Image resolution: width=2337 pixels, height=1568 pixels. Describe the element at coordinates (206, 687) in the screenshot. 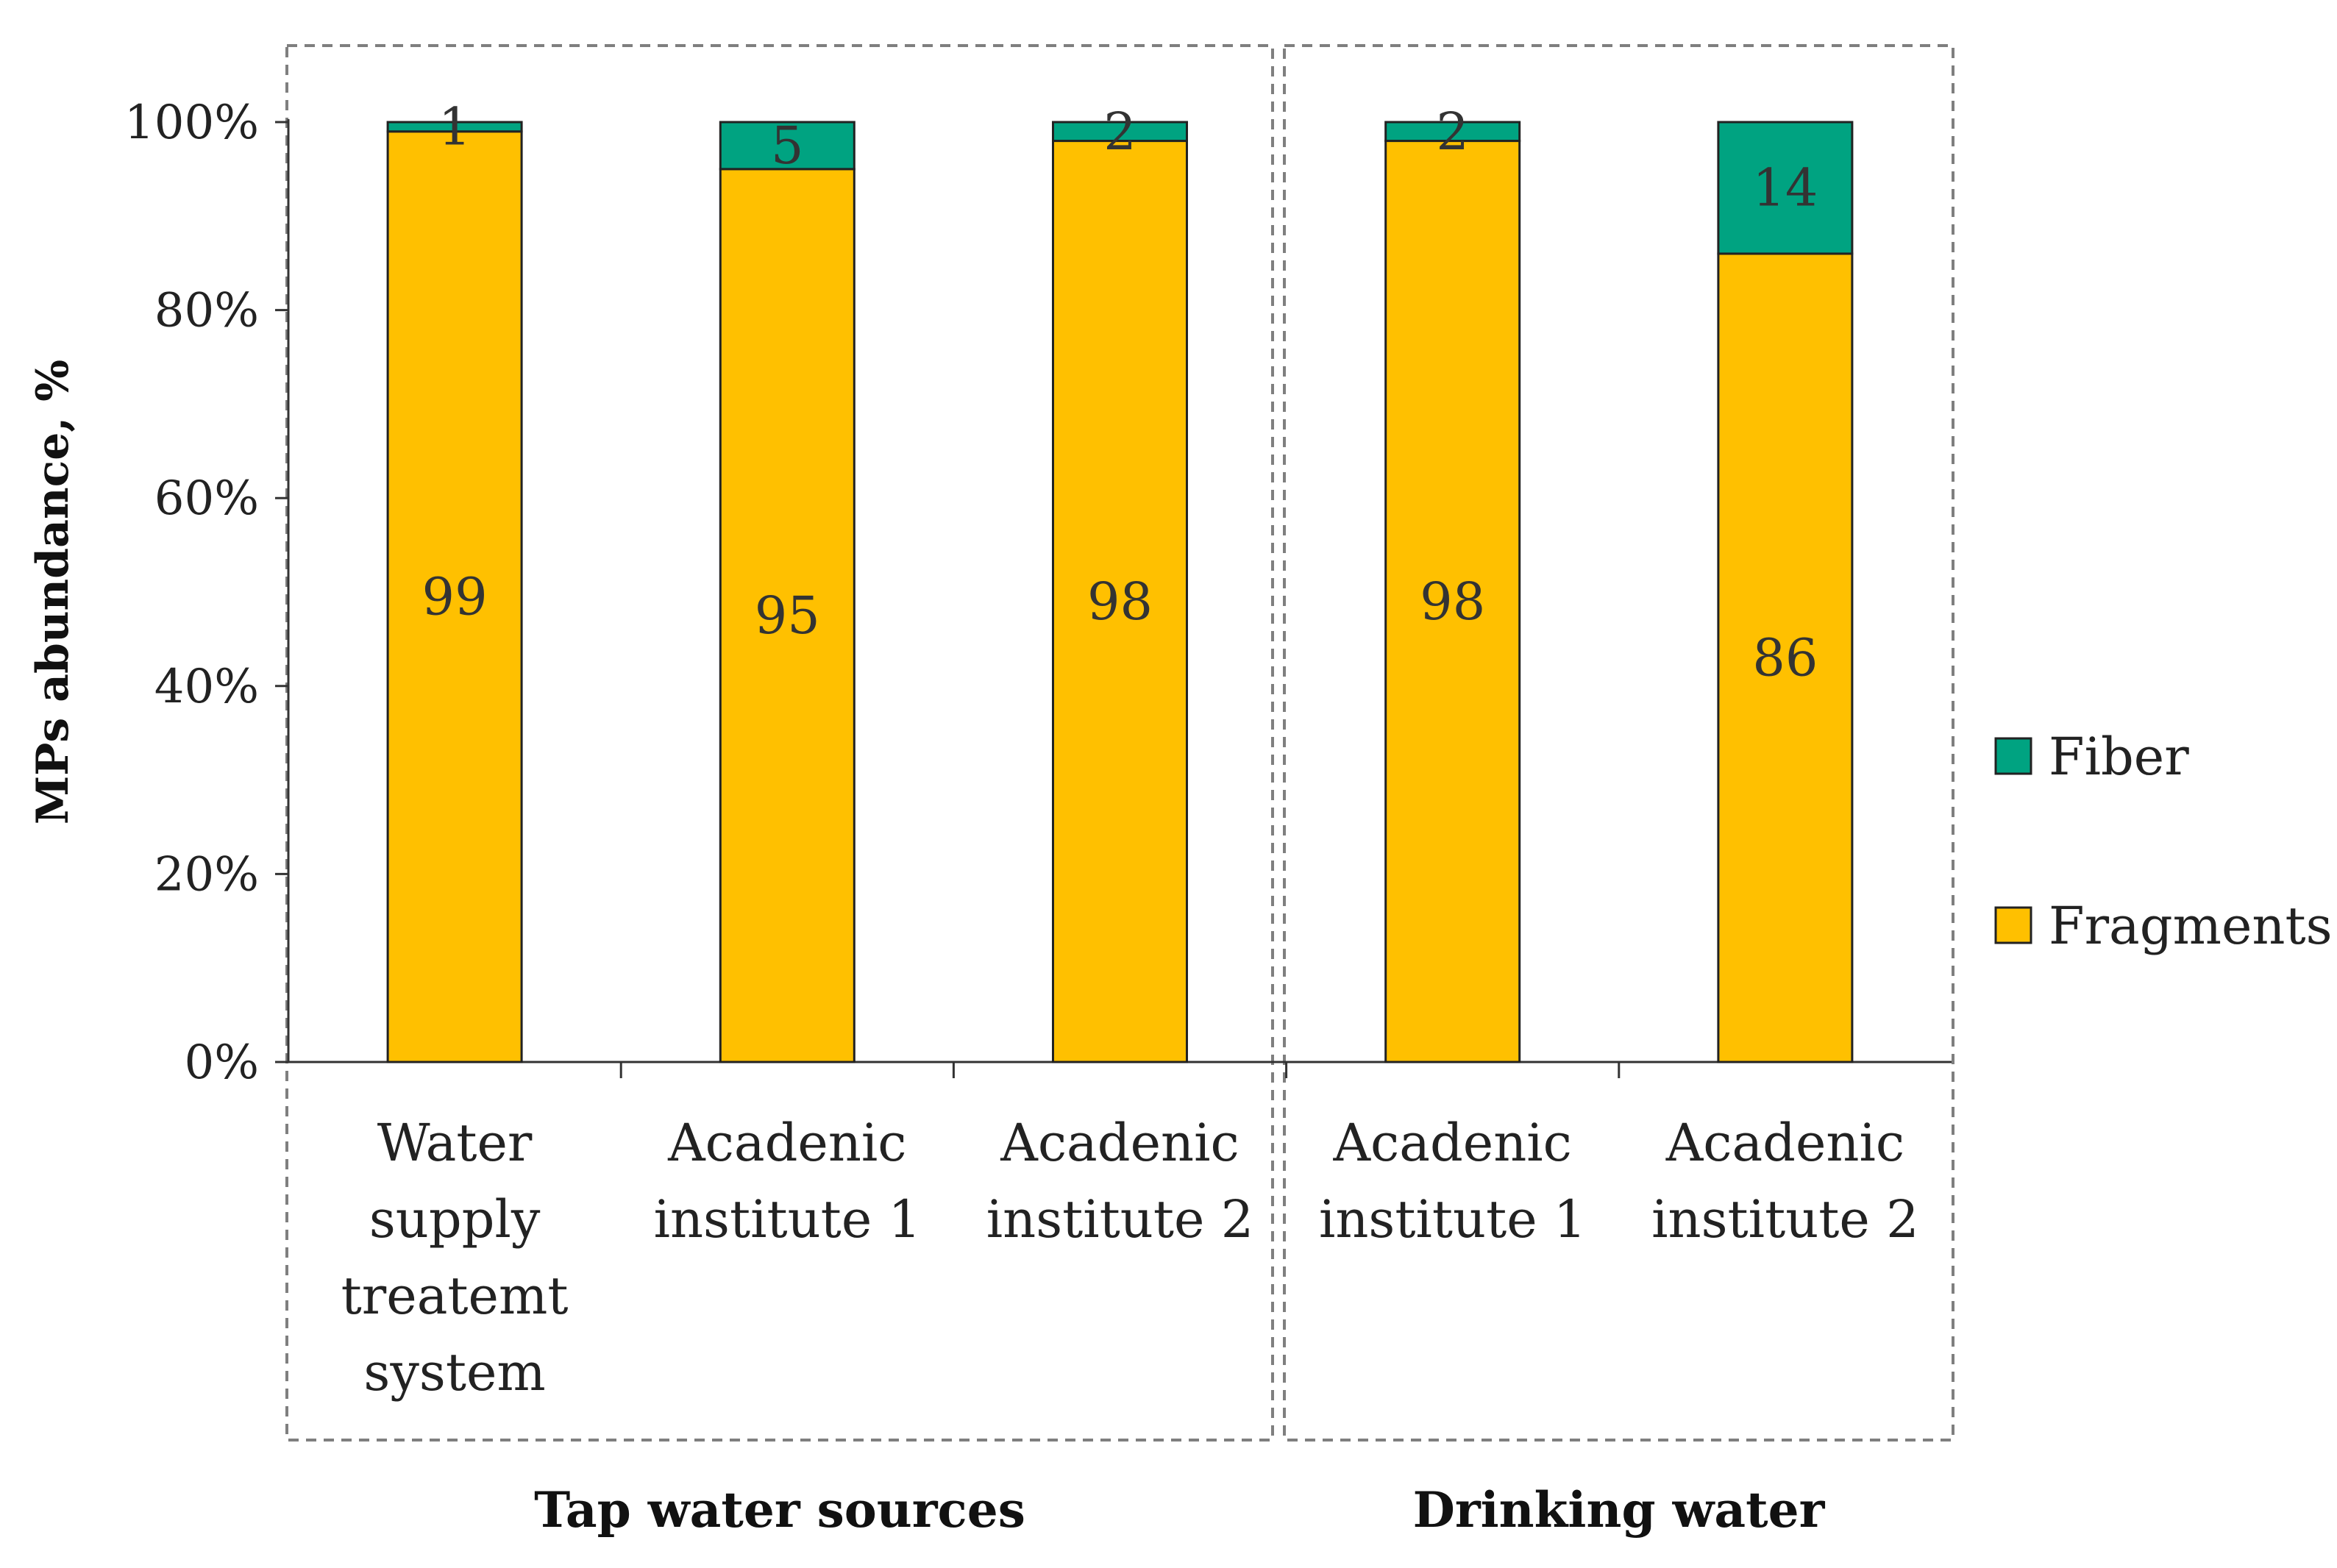

I see `y-tick-label: 40%` at that location.